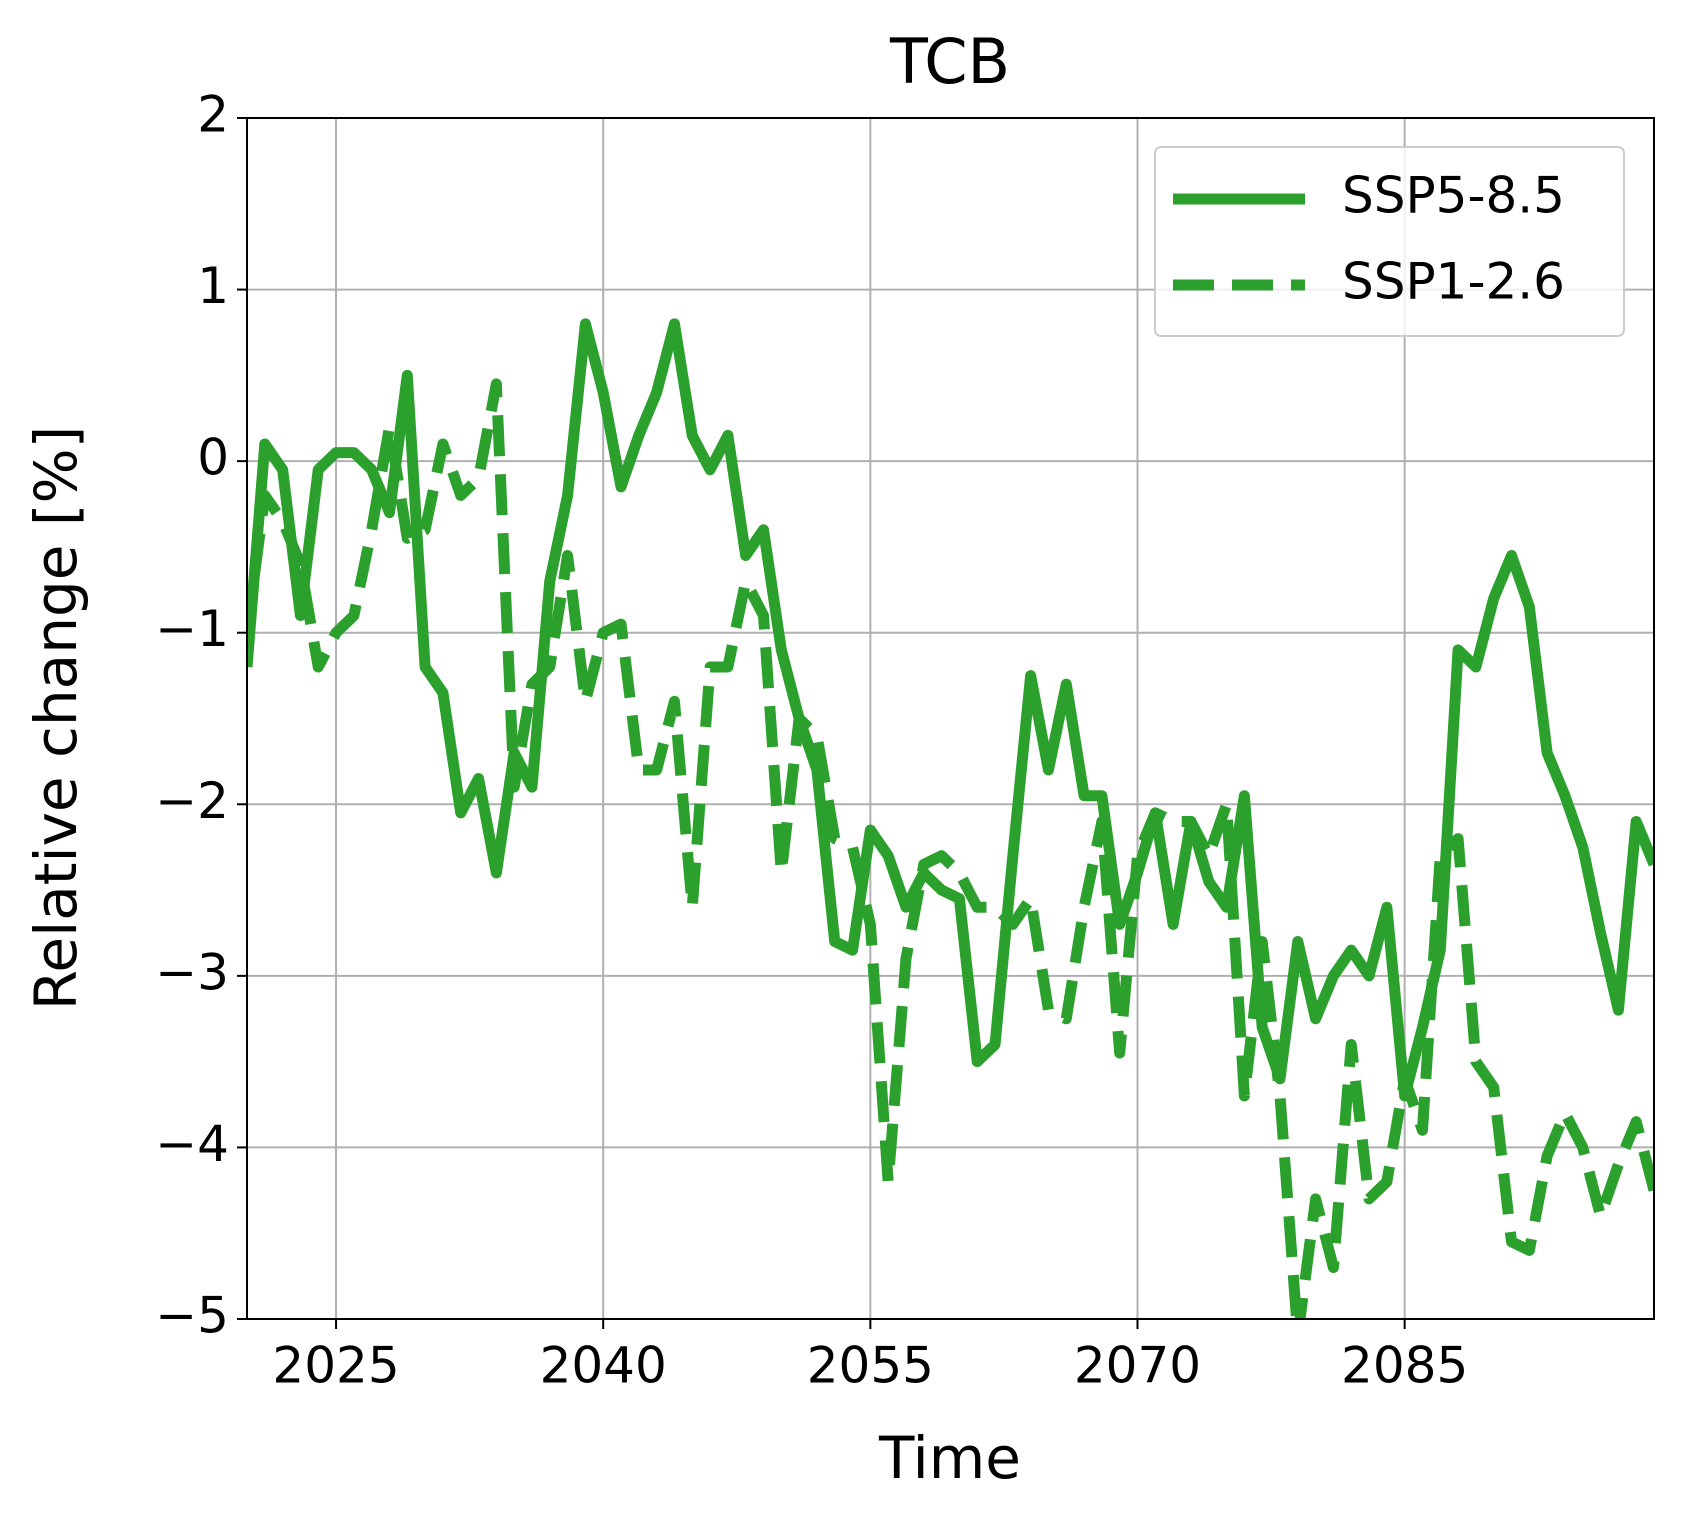 The height and width of the screenshot is (1531, 1684). I want to click on x-tick-label: 2085, so click(1404, 1366).